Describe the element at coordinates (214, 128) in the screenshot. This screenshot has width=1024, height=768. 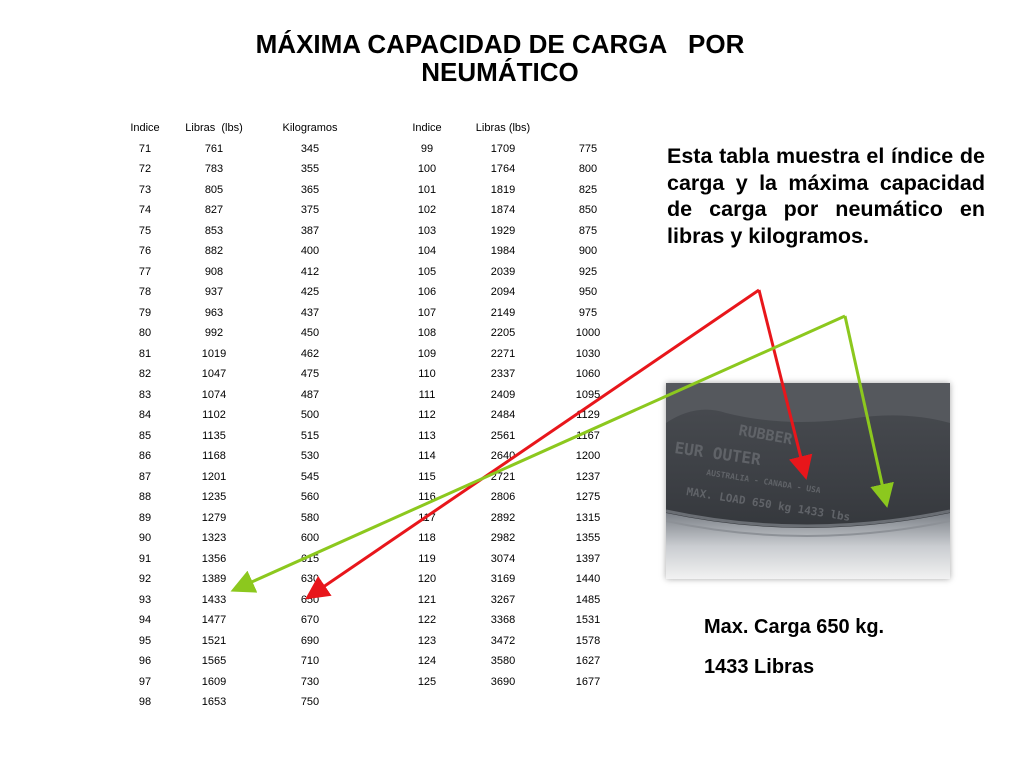
I see `header-libras: Libras (lbs)` at that location.